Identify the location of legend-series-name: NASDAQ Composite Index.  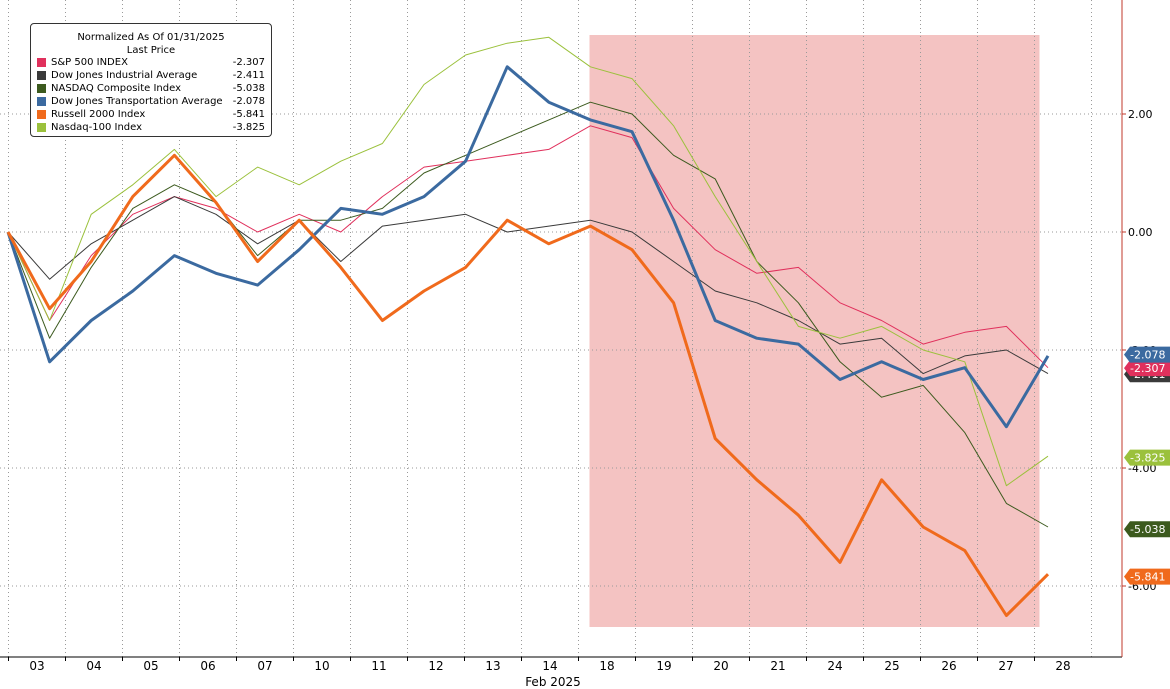
(116, 88).